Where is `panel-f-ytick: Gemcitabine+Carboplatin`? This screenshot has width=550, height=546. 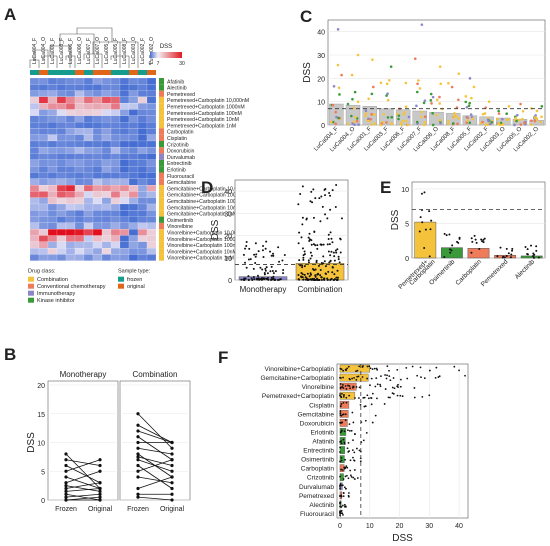 panel-f-ytick: Gemcitabine+Carboplatin is located at coordinates (297, 378).